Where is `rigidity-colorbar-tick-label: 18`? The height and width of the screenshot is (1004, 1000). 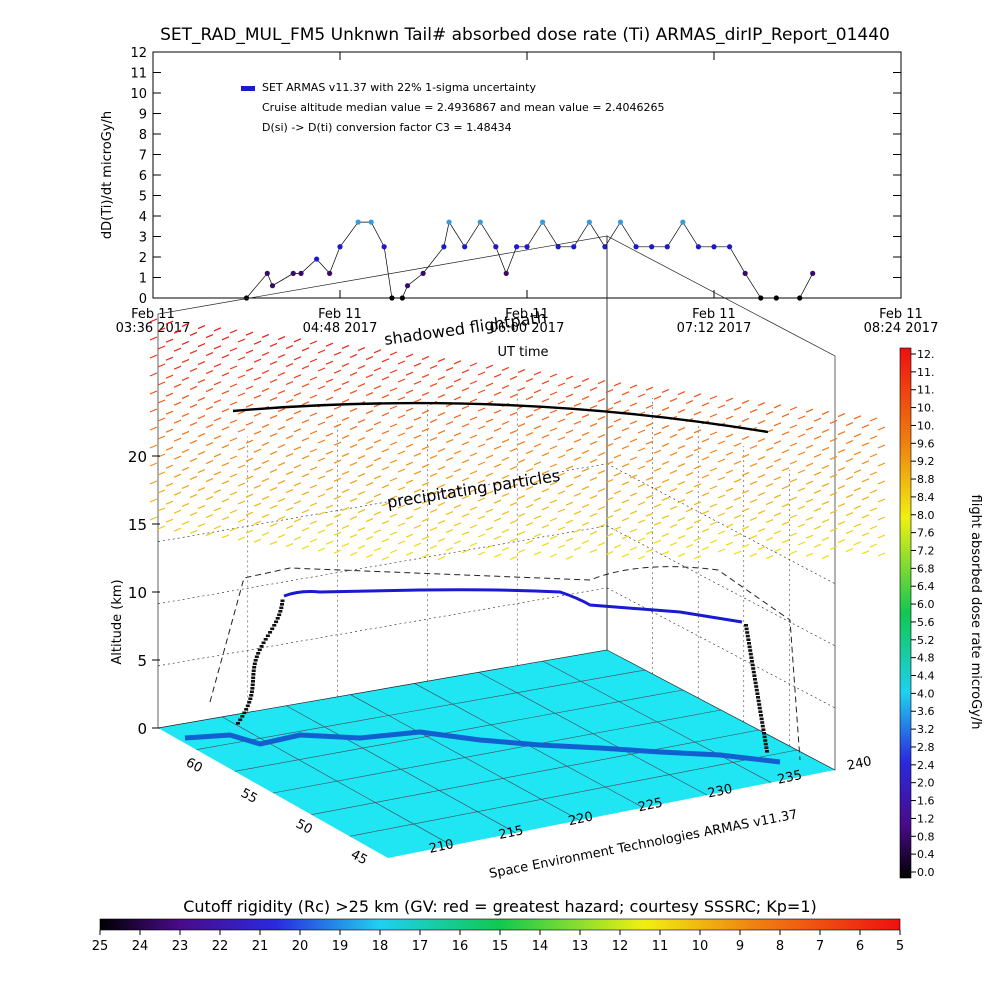
rigidity-colorbar-tick-label: 18 is located at coordinates (380, 946).